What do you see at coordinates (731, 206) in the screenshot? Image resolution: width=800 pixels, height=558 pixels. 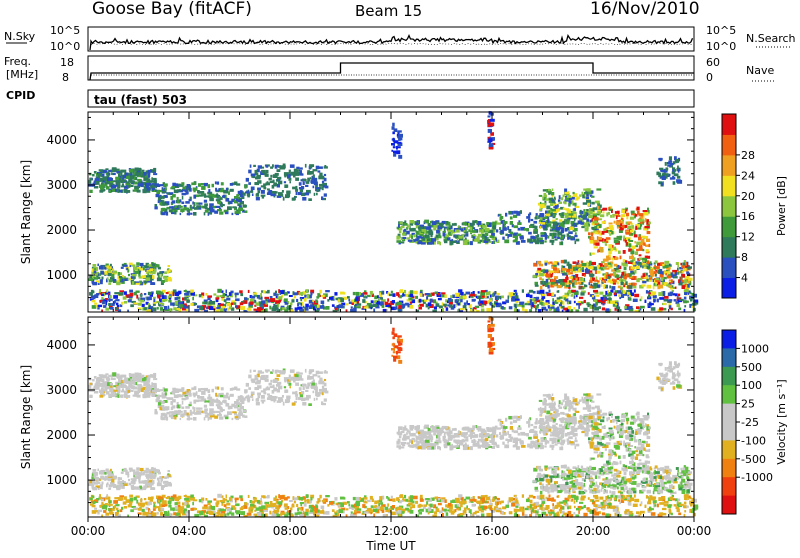 I see `power-colorbar` at bounding box center [731, 206].